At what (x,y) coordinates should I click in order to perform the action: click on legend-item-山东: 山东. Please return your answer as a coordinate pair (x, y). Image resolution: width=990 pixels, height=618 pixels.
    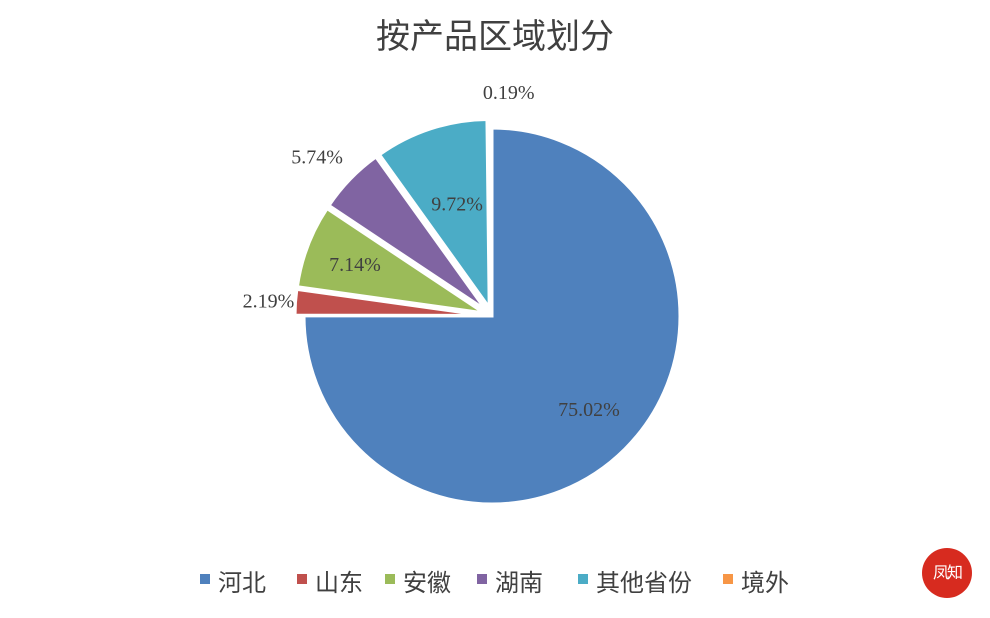
    Looking at the image, I should click on (330, 583).